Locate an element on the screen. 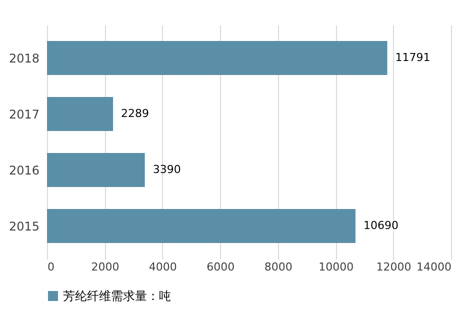 This screenshot has width=476, height=310. x-tick-label: 6000 is located at coordinates (220, 267).